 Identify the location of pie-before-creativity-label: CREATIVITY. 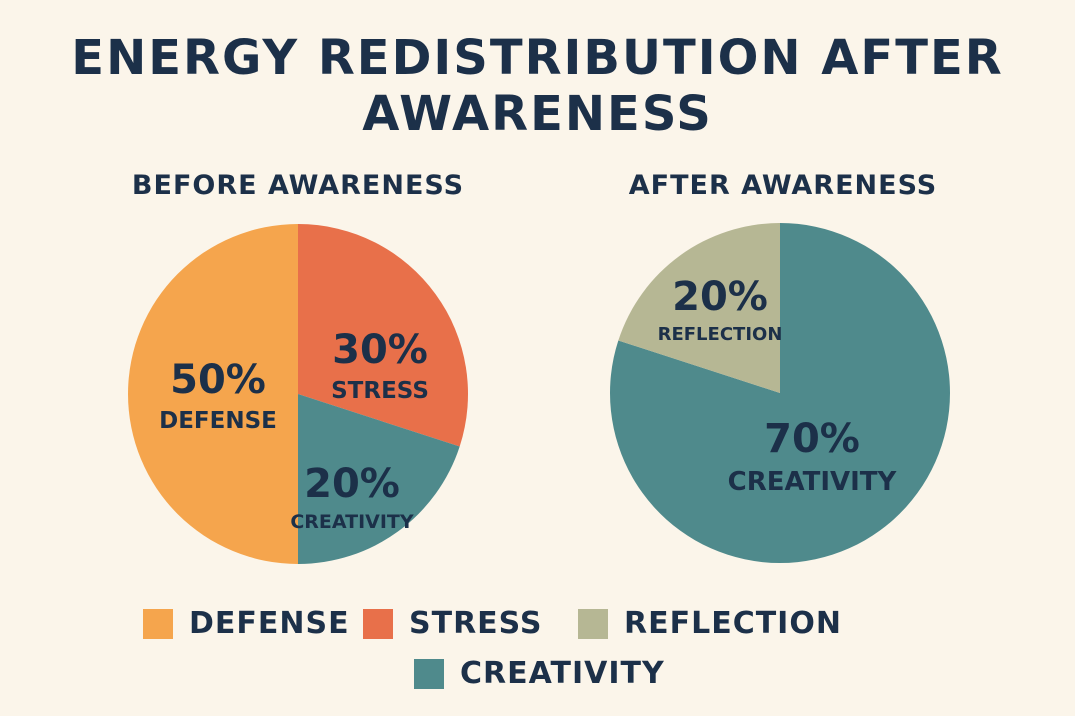
(352, 522).